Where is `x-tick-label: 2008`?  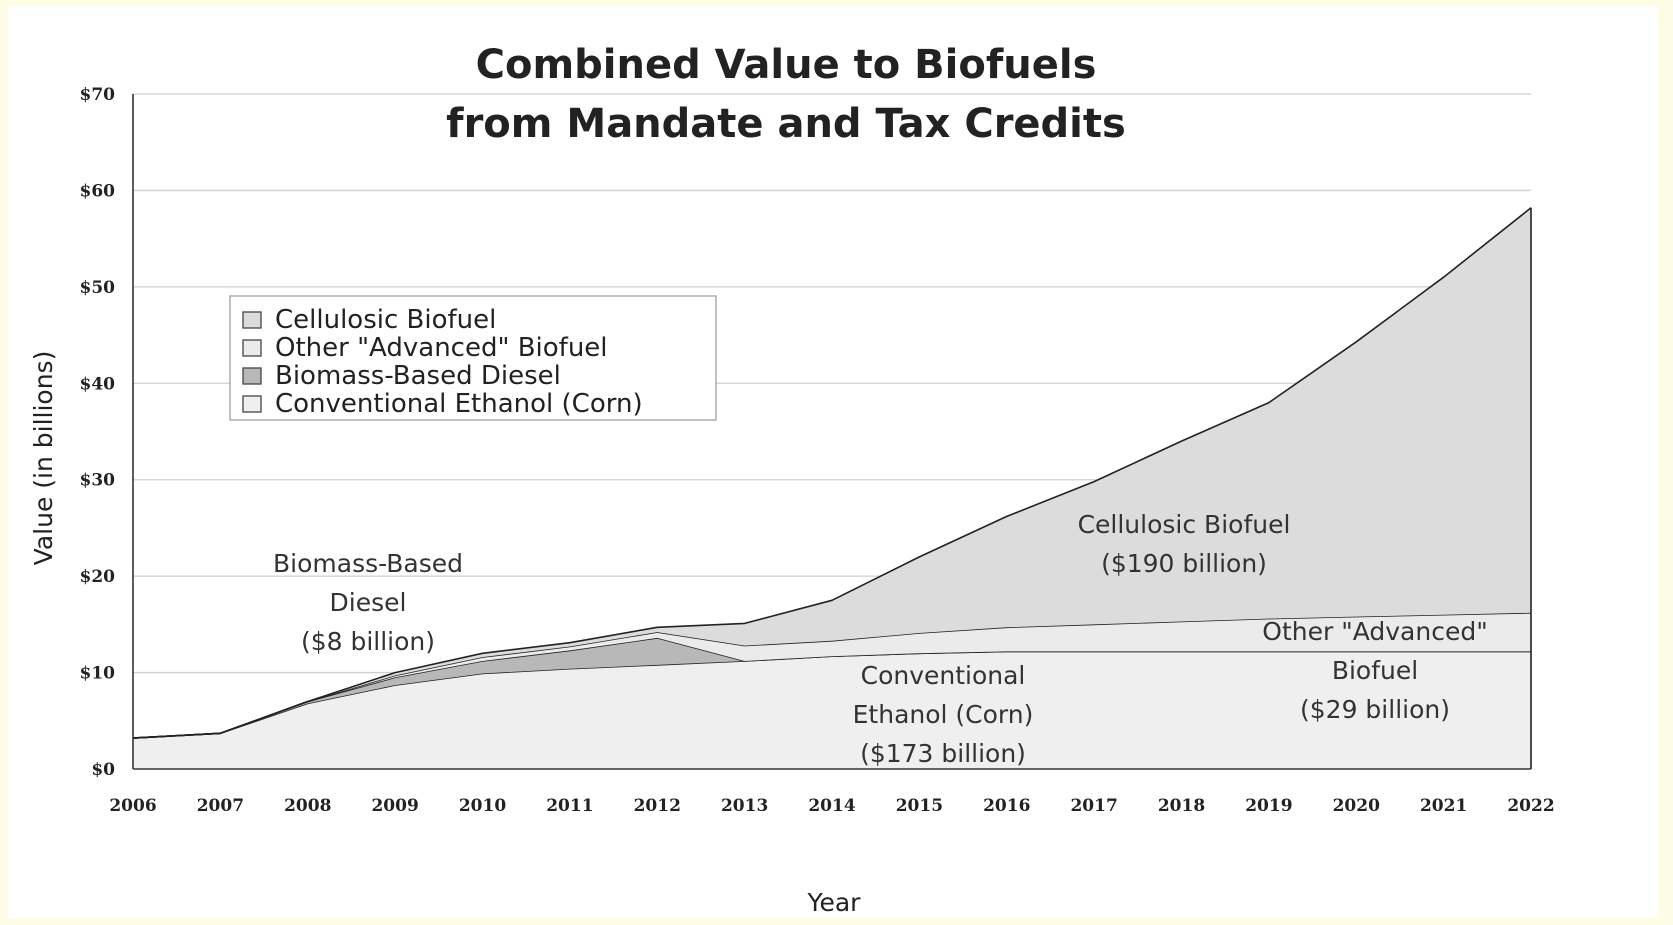 x-tick-label: 2008 is located at coordinates (307, 806).